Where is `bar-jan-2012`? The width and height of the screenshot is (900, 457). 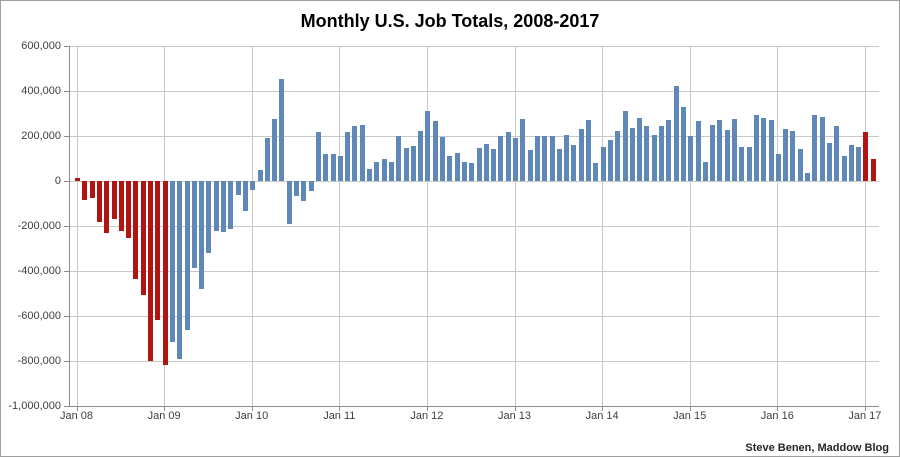 bar-jan-2012 is located at coordinates (428, 146).